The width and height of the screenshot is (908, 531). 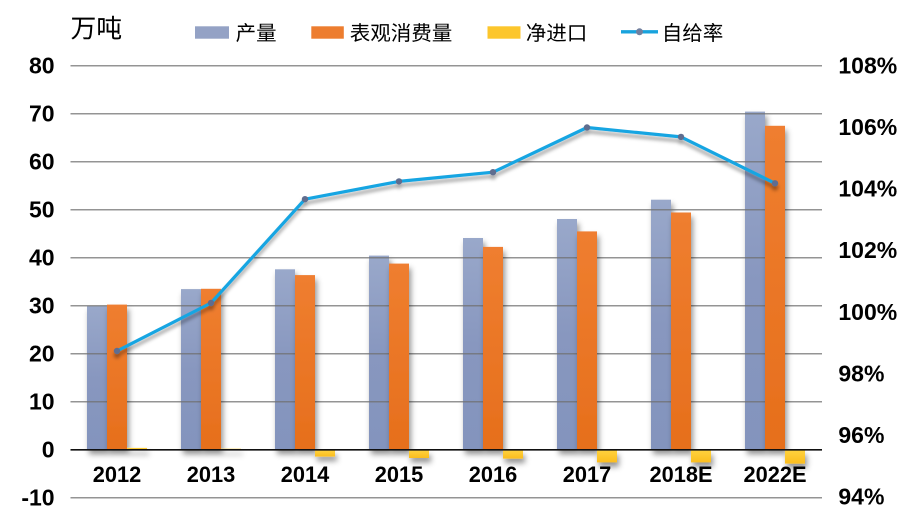 I want to click on svg-text: 100%, so click(x=867, y=312).